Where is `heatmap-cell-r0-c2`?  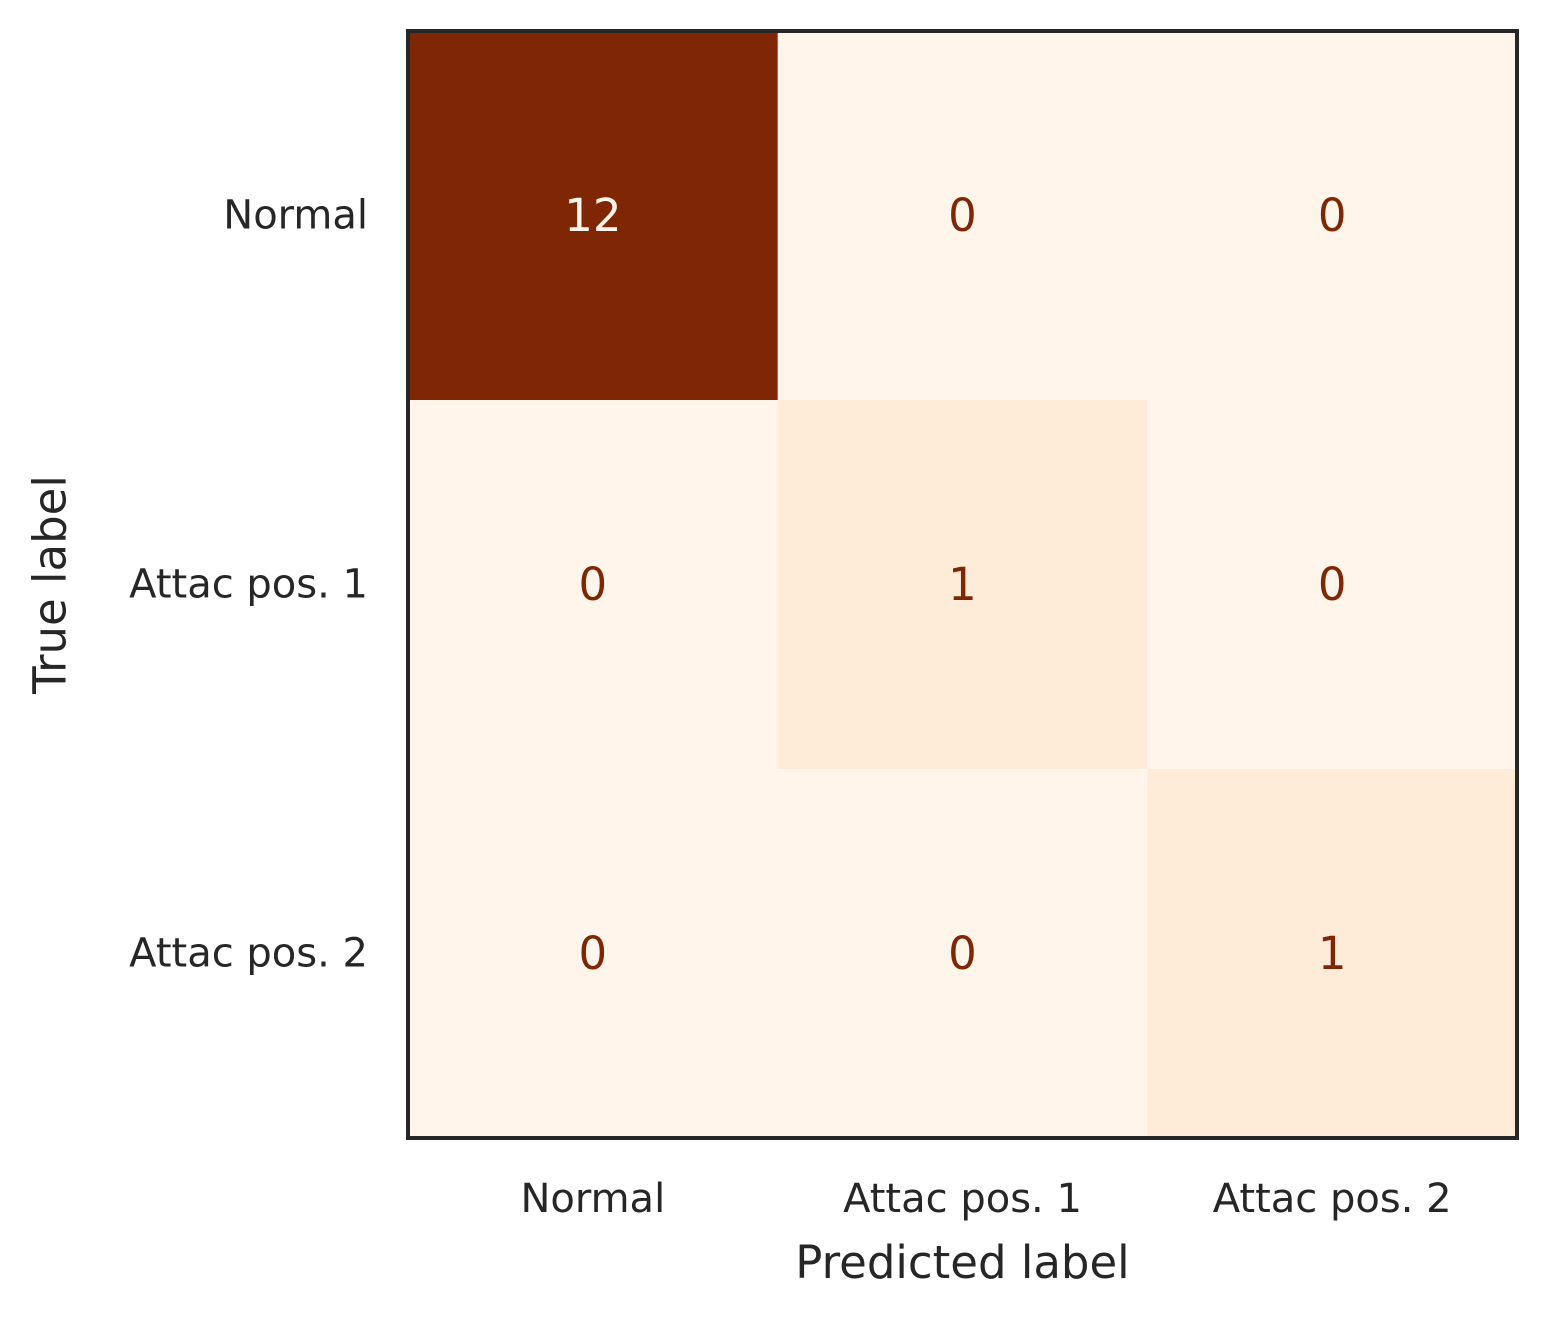
heatmap-cell-r0-c2 is located at coordinates (1332, 216).